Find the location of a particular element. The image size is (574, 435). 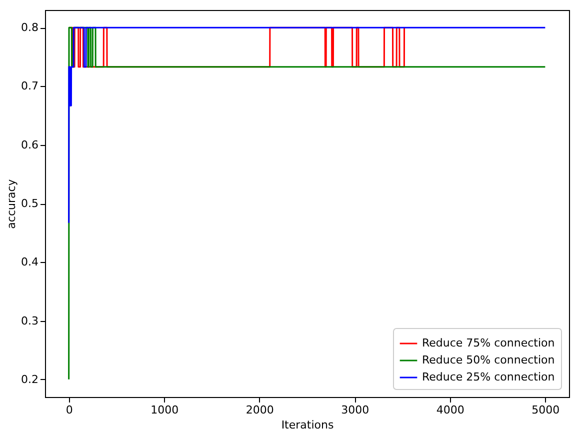

y-tick-label: 0.4 is located at coordinates (29, 262).